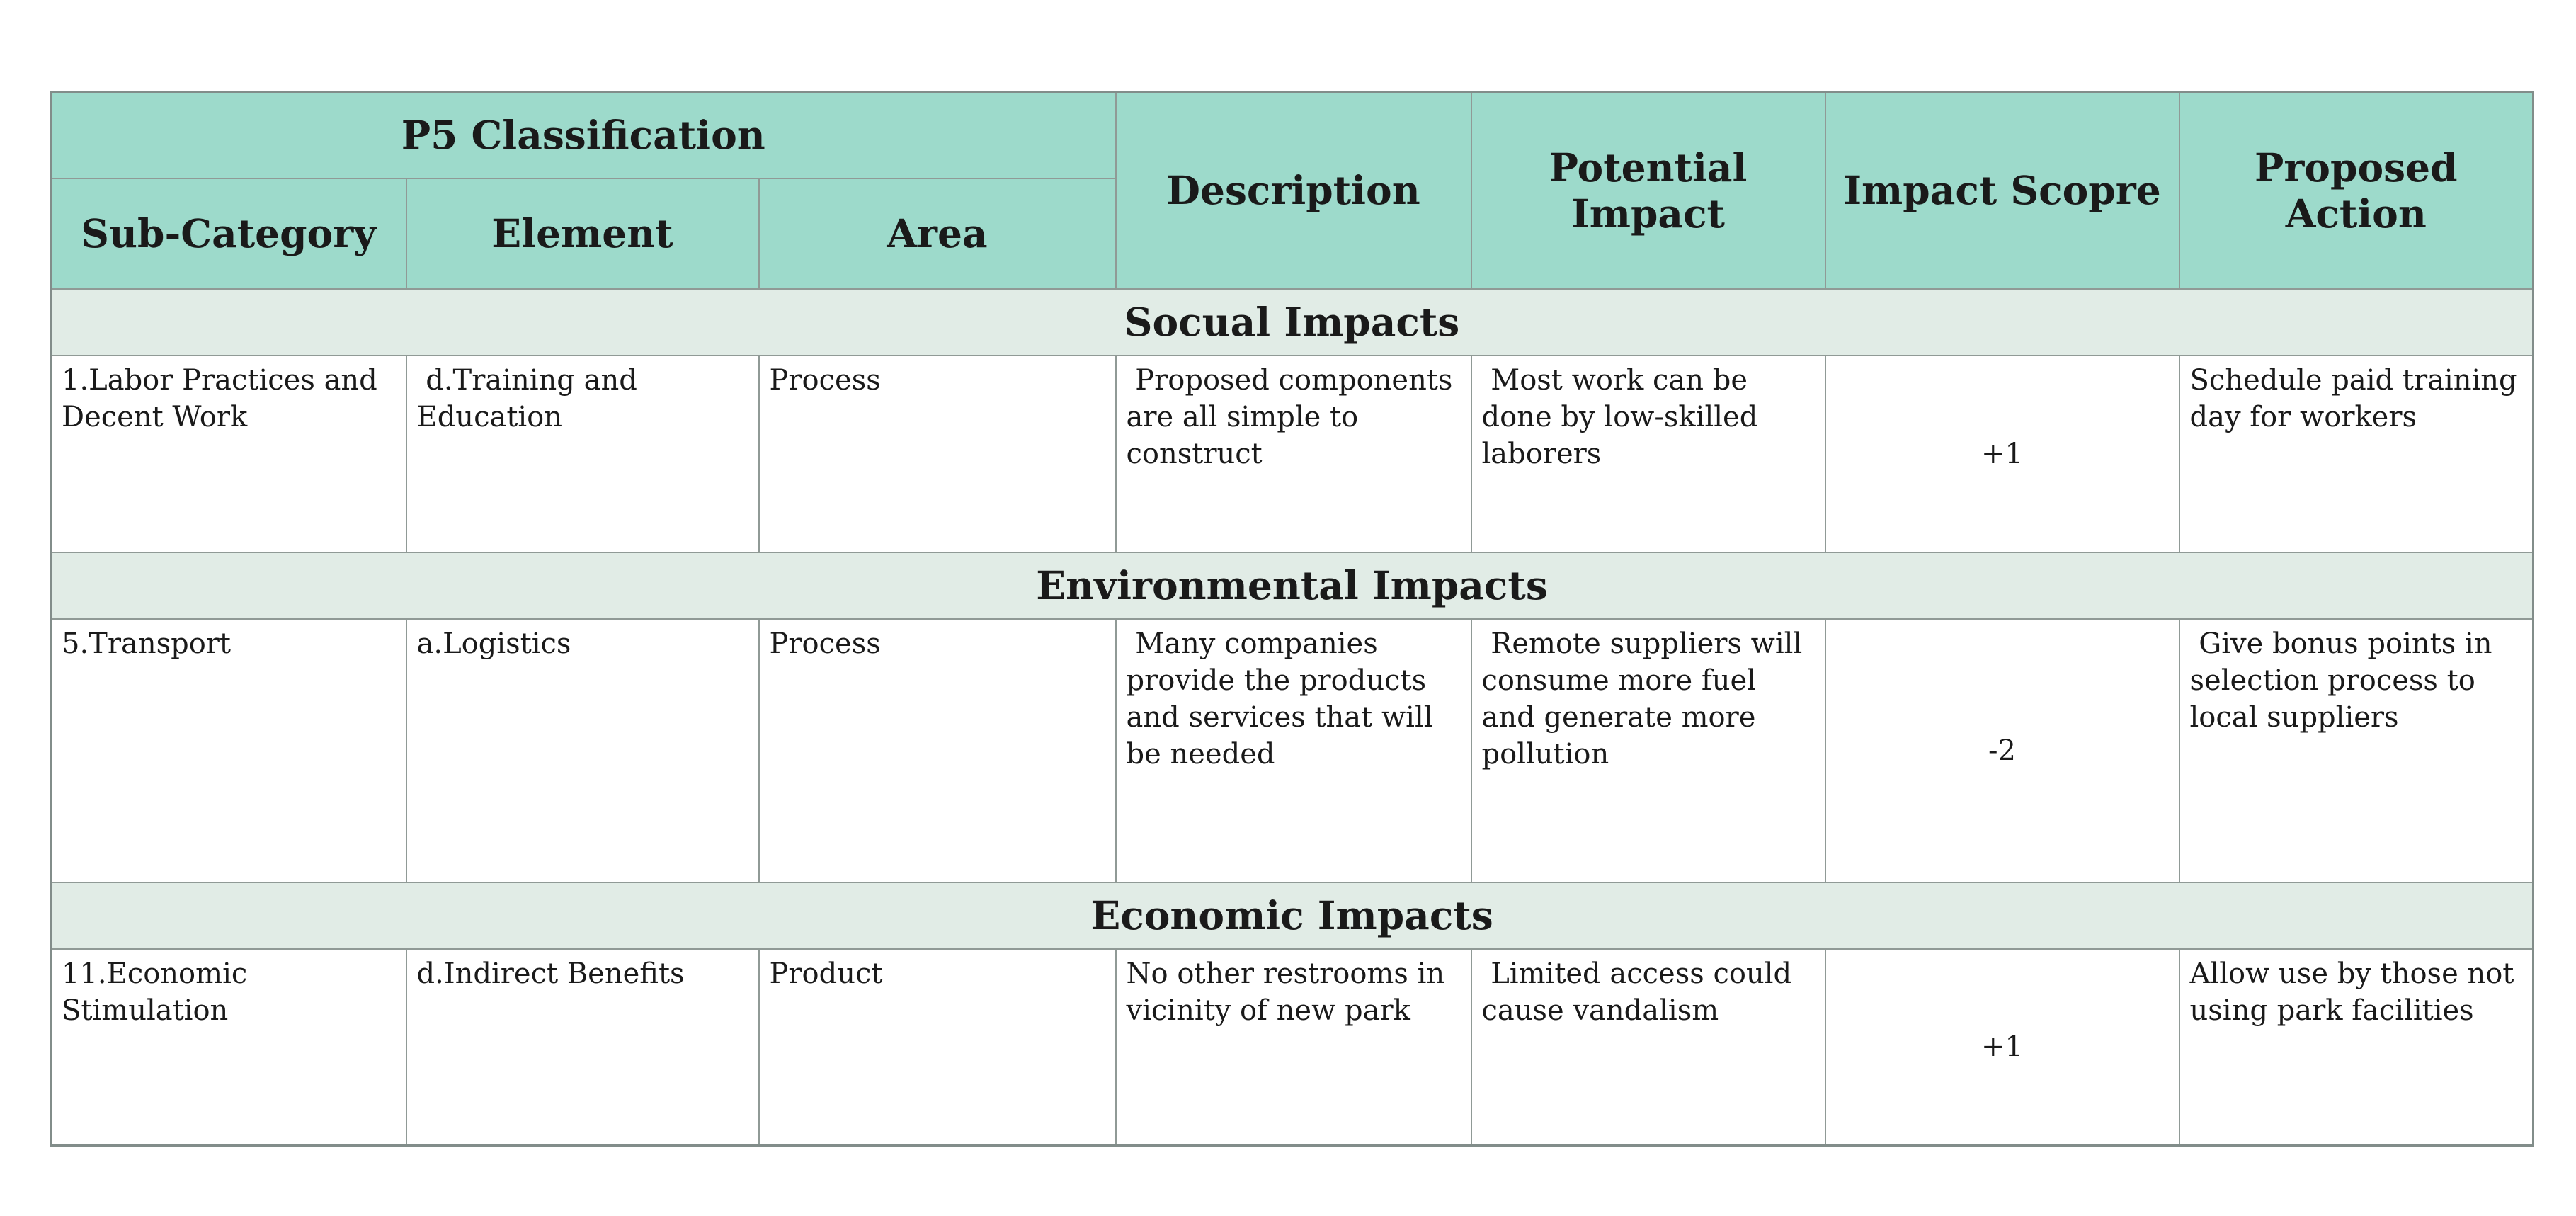  What do you see at coordinates (228, 1047) in the screenshot?
I see `cell-sub-category: 11.Economic Stimulation` at bounding box center [228, 1047].